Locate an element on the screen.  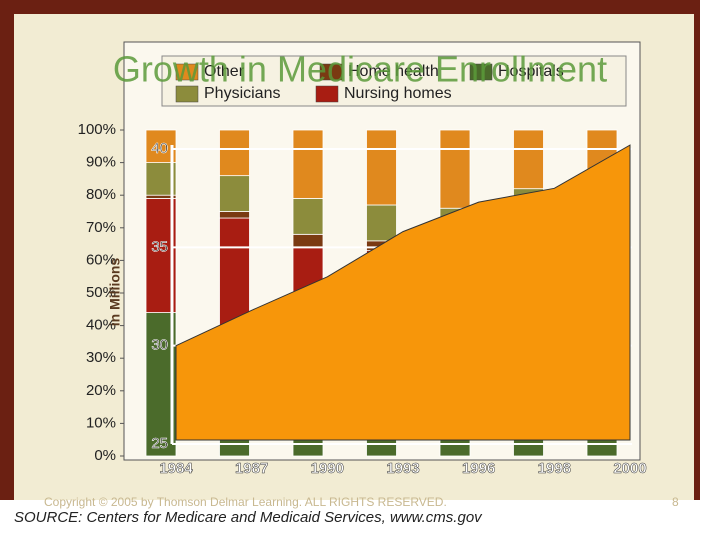
legend-box is located at coordinates (394, 81).